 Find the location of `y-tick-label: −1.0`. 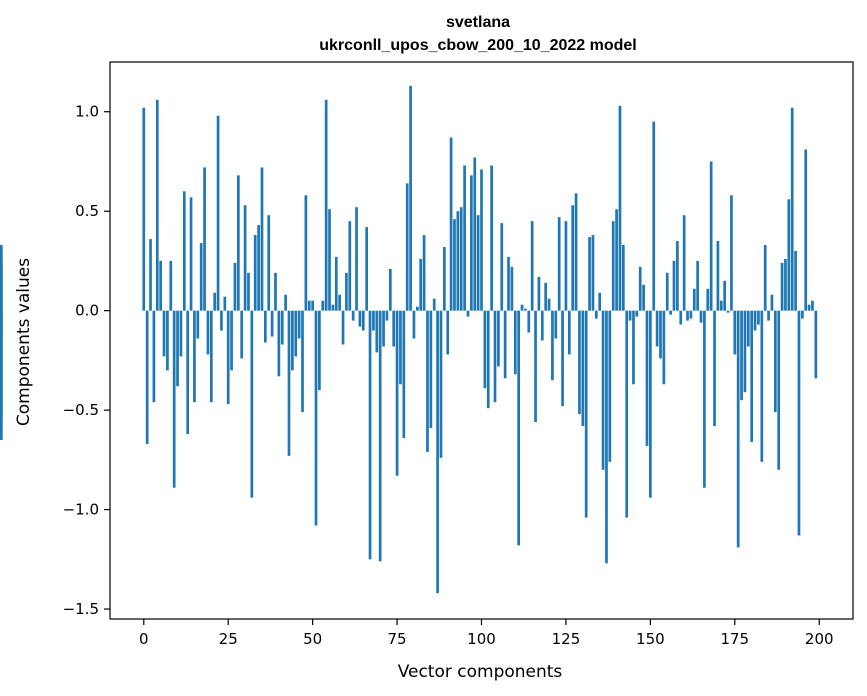

y-tick-label: −1.0 is located at coordinates (81, 510).